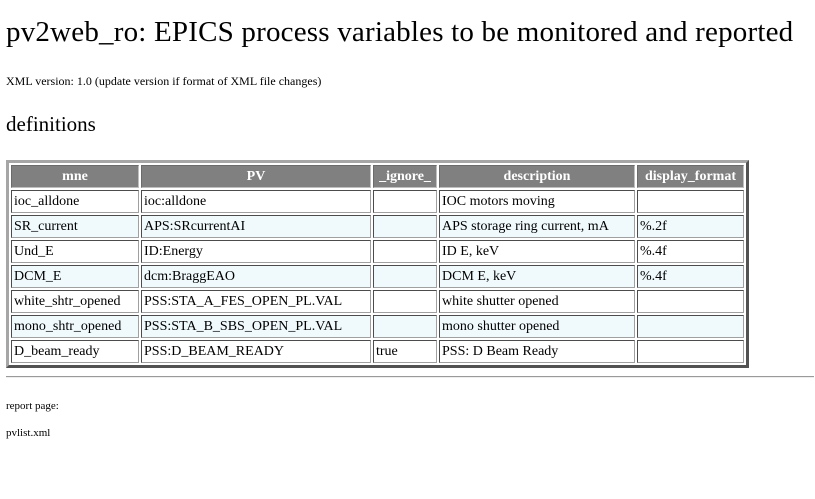 This screenshot has height=499, width=815. Describe the element at coordinates (405, 176) in the screenshot. I see `header-ignore: _ignore_` at that location.